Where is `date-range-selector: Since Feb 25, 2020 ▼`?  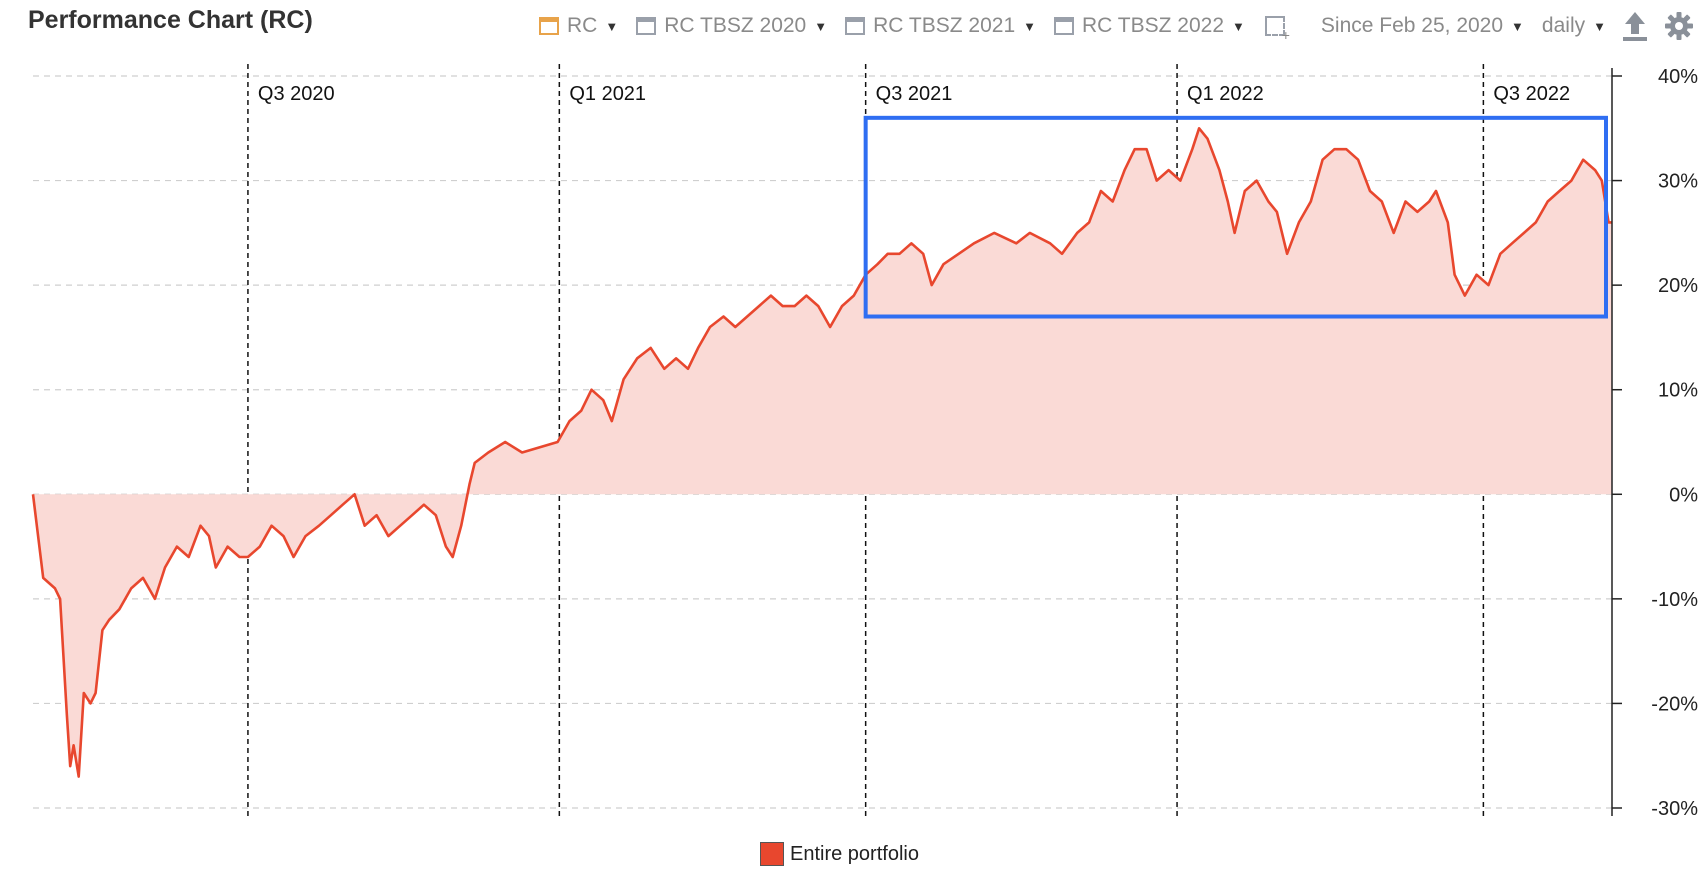 date-range-selector: Since Feb 25, 2020 ▼ is located at coordinates (1422, 26).